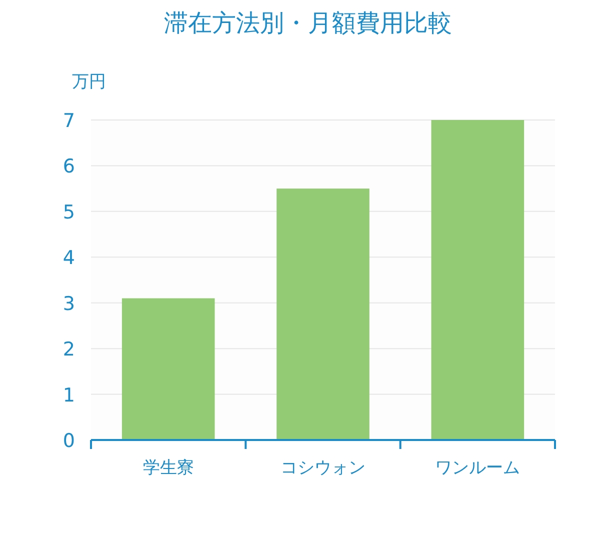 The image size is (616, 560). Describe the element at coordinates (477, 468) in the screenshot. I see `x-tick-label: ワンルーム` at that location.